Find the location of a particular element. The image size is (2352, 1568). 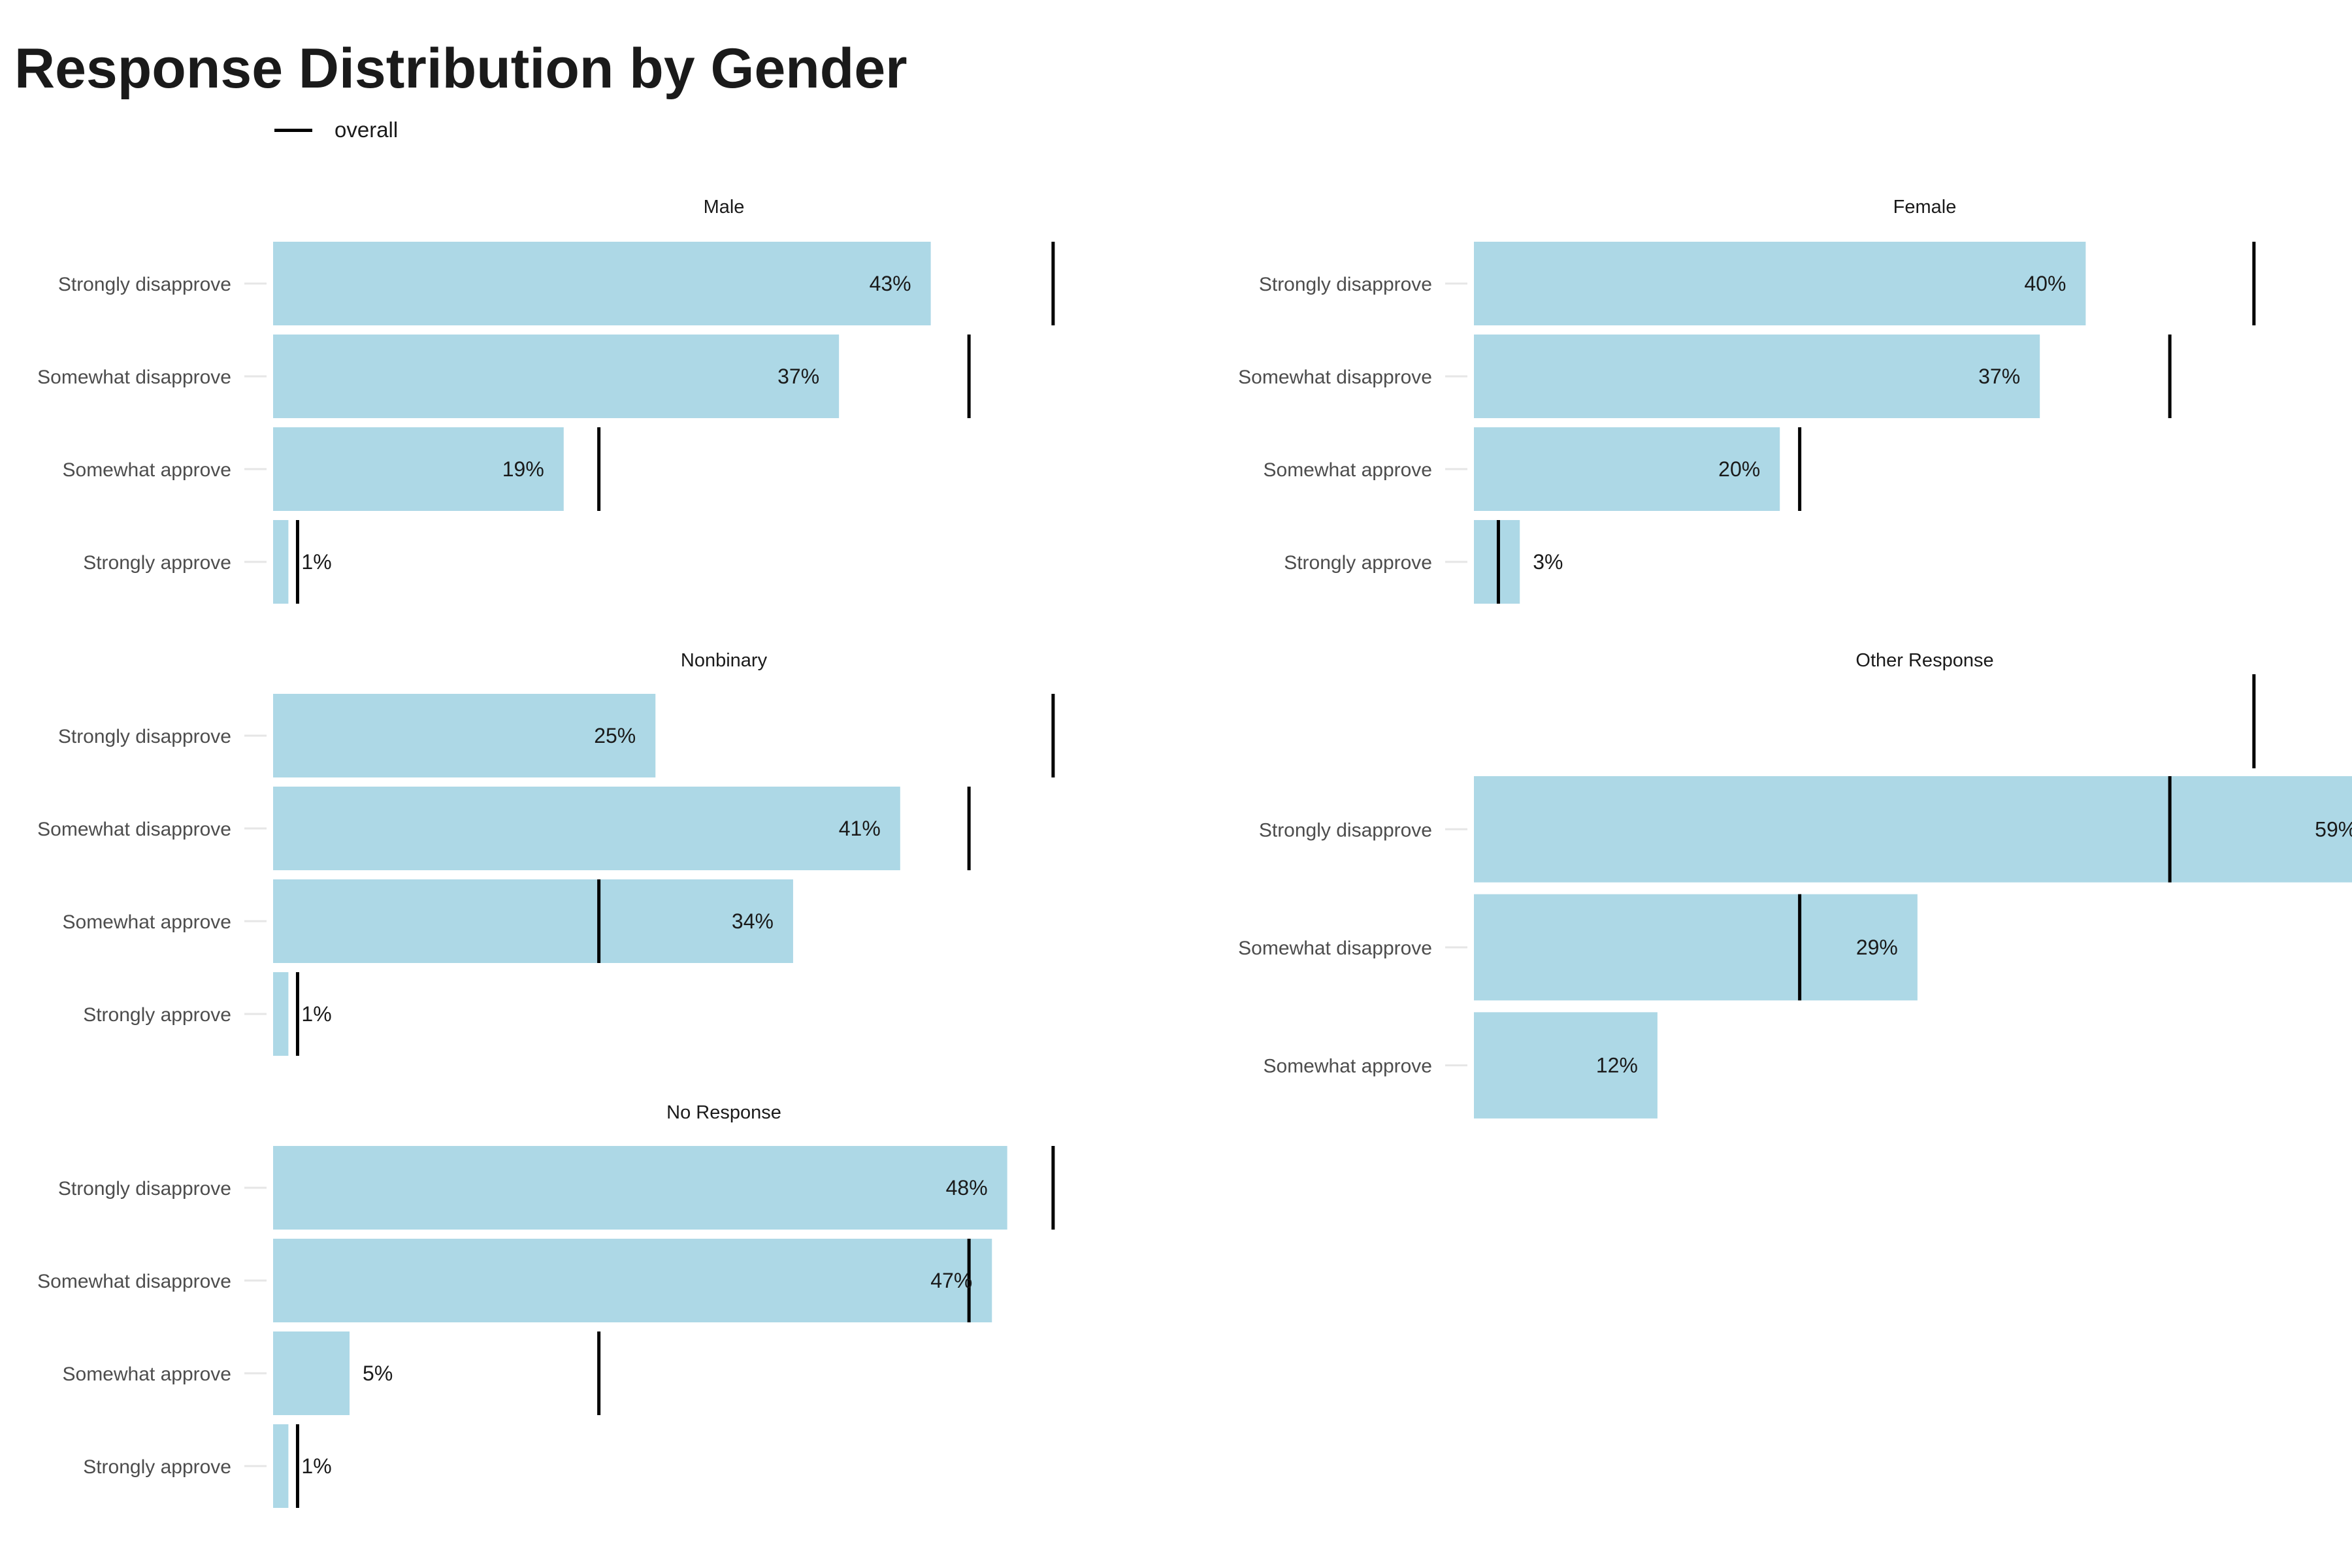

category-label-nonbinary-somewhat-approve: Somewhat approve is located at coordinates (147, 922).